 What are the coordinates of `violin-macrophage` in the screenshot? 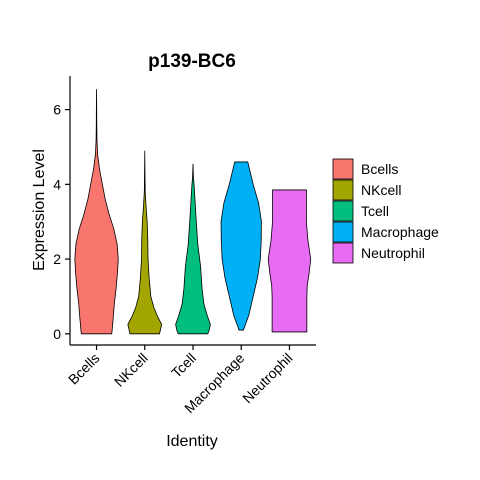 It's located at (241, 246).